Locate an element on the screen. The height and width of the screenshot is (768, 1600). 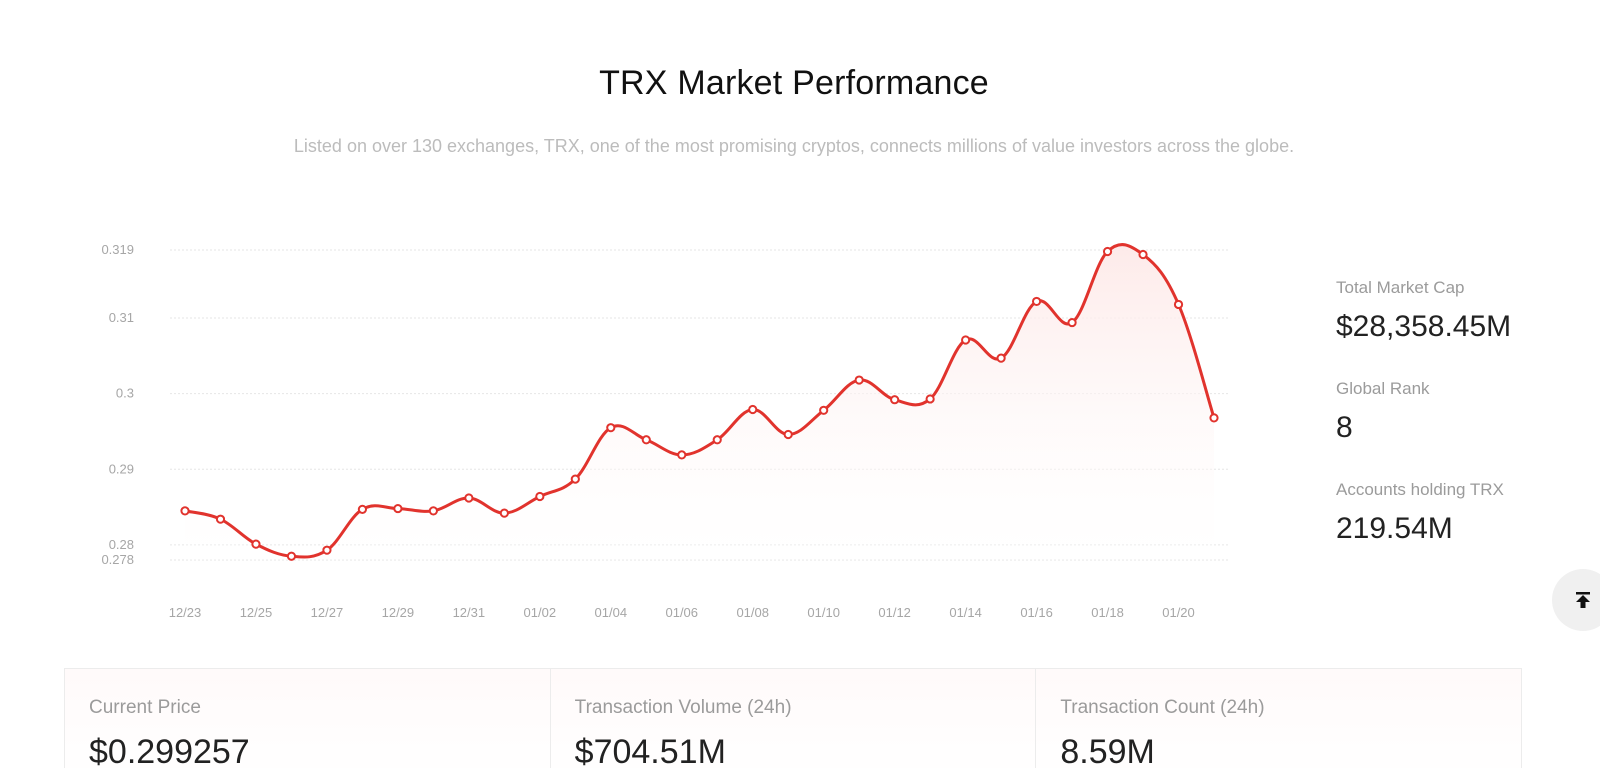
stat-total-market-cap: Total Market Cap $28,358.45M is located at coordinates (1456, 328).